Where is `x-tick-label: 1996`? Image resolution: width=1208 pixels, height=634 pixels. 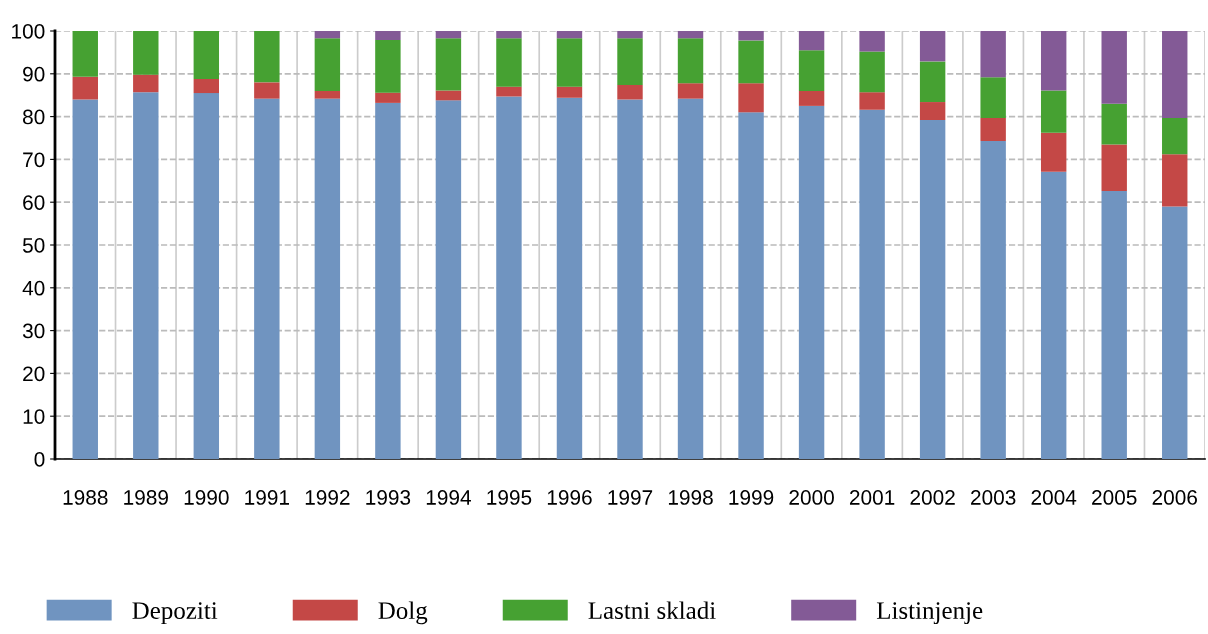
x-tick-label: 1996 is located at coordinates (569, 497).